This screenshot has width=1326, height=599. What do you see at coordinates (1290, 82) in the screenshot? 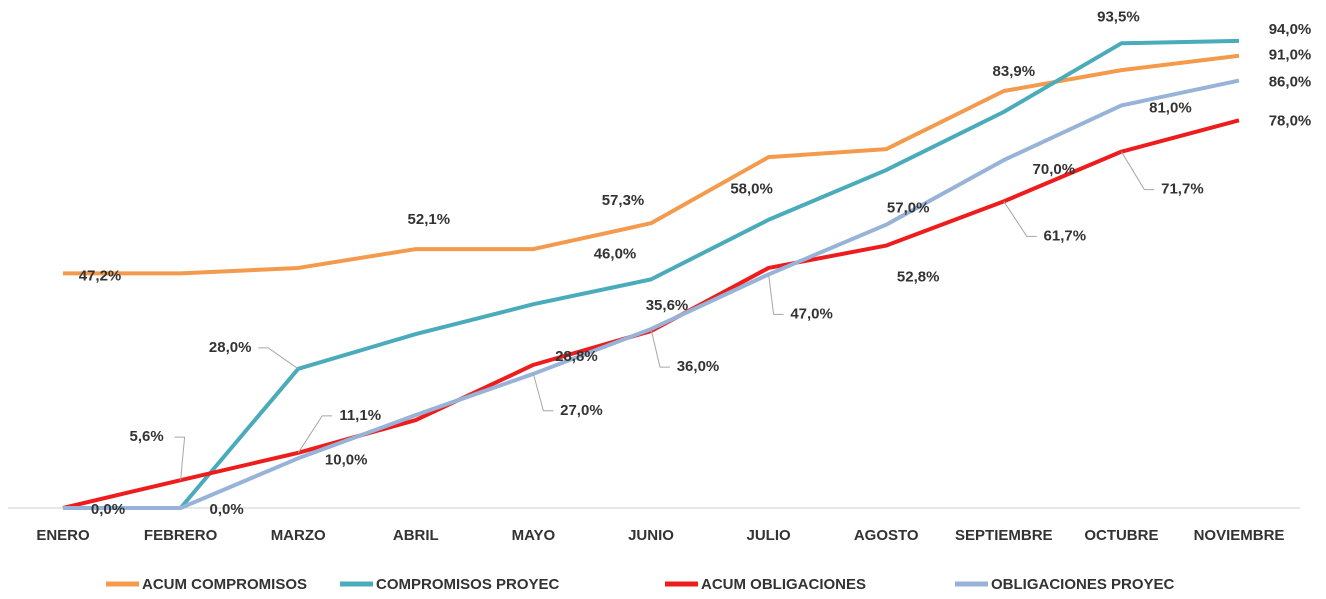
I see `data-label: 86,0%` at bounding box center [1290, 82].